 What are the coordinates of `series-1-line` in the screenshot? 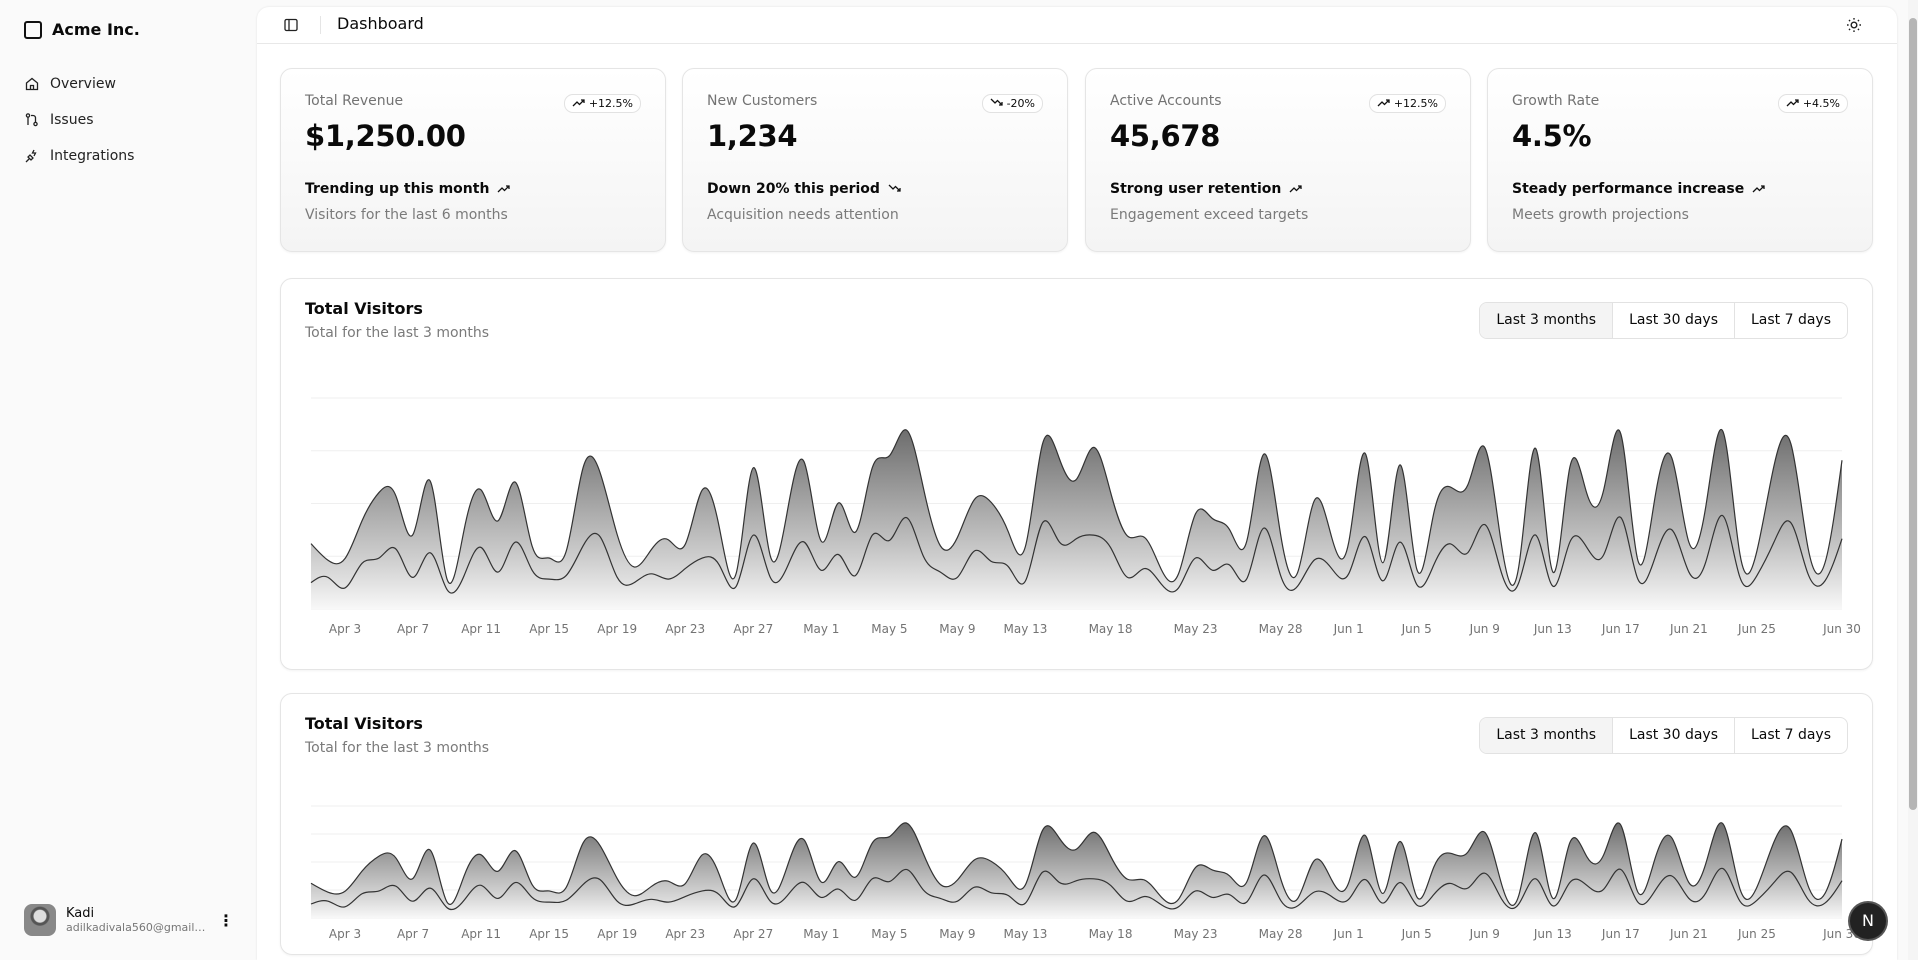 It's located at (1076, 889).